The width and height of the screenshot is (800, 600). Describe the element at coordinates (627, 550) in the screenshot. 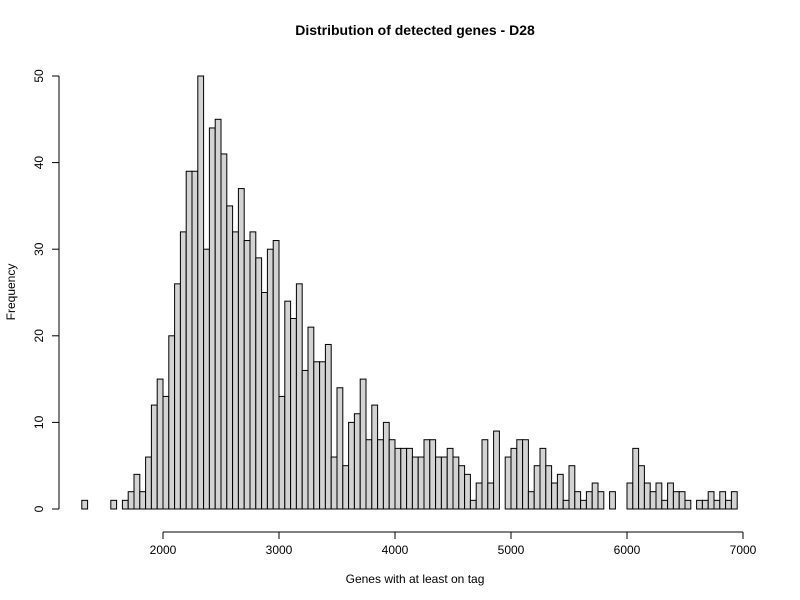

I see `x-tick-label: 6000` at that location.